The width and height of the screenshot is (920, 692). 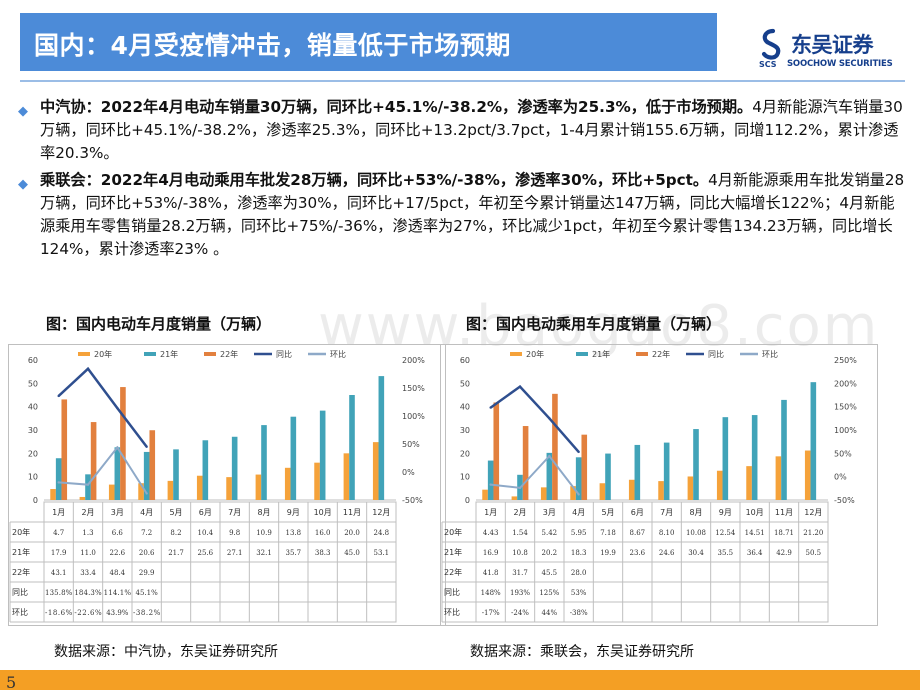 What do you see at coordinates (666, 471) in the screenshot?
I see `bar-21年-7月` at bounding box center [666, 471].